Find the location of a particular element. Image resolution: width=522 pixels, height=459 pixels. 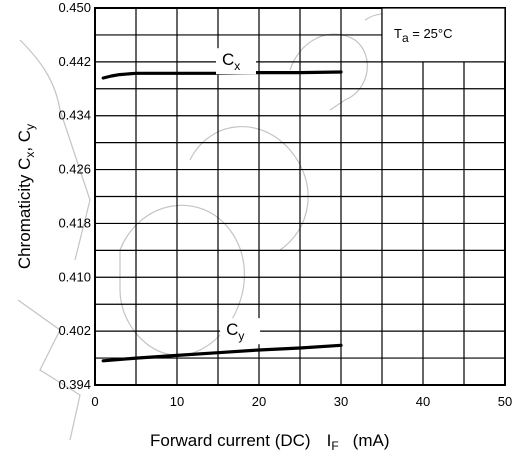

y-axis-label: Chromaticity Cx, Cy is located at coordinates (26, 196).